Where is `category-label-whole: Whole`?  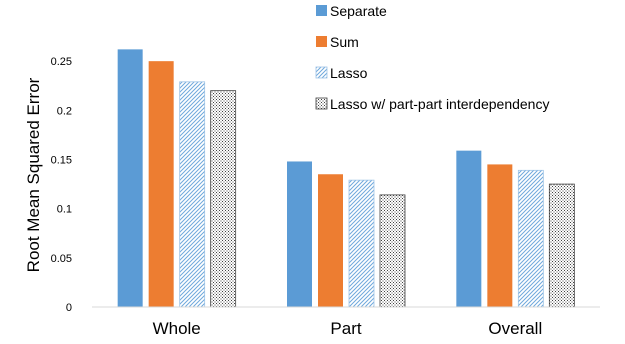
category-label-whole: Whole is located at coordinates (177, 328).